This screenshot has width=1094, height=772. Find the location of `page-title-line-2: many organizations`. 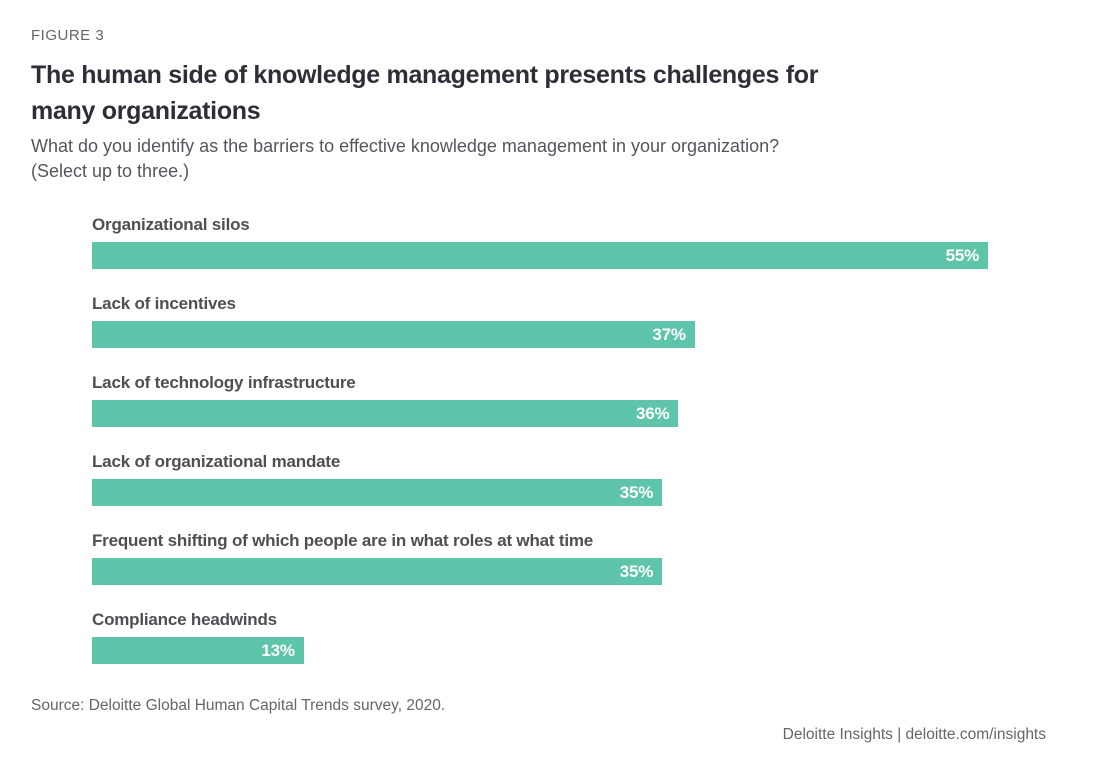

page-title-line-2: many organizations is located at coordinates (146, 111).